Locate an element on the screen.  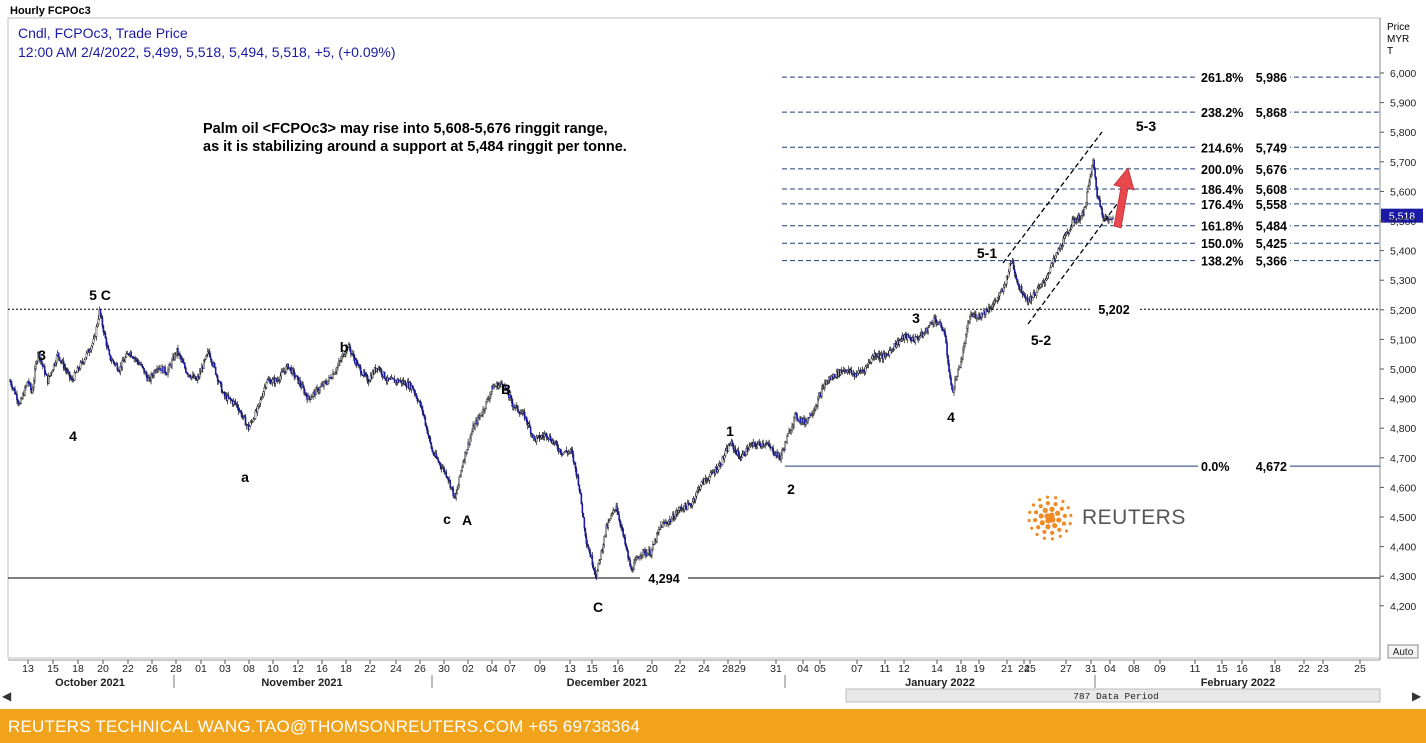
period-scroll-bar is located at coordinates (1113, 695).